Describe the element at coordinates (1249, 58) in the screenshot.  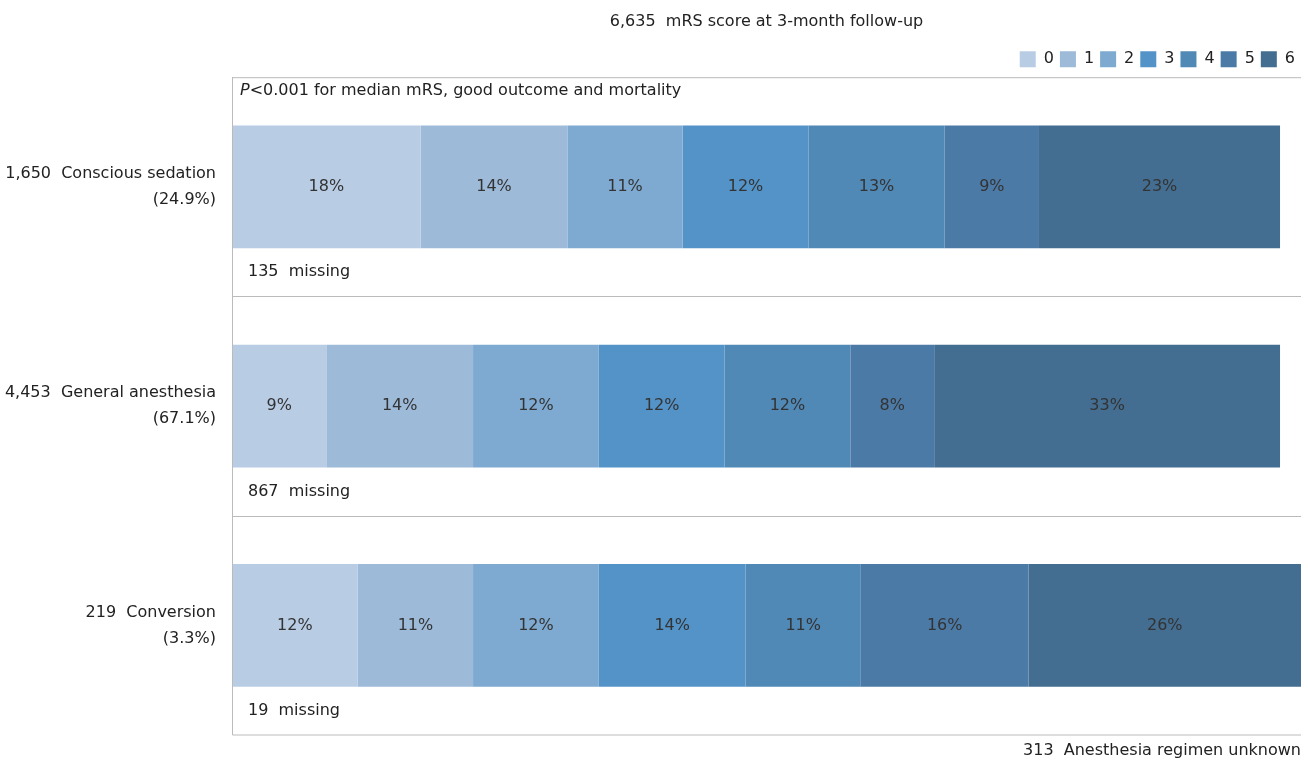
I see `legend-label: 5` at that location.